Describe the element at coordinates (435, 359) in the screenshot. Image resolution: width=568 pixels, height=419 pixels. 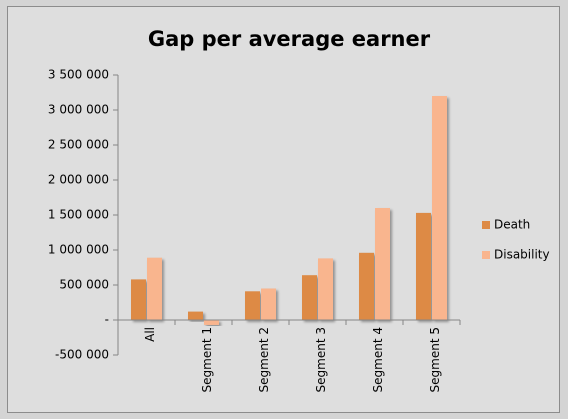
I see `x-tick-label: Segment 5` at that location.